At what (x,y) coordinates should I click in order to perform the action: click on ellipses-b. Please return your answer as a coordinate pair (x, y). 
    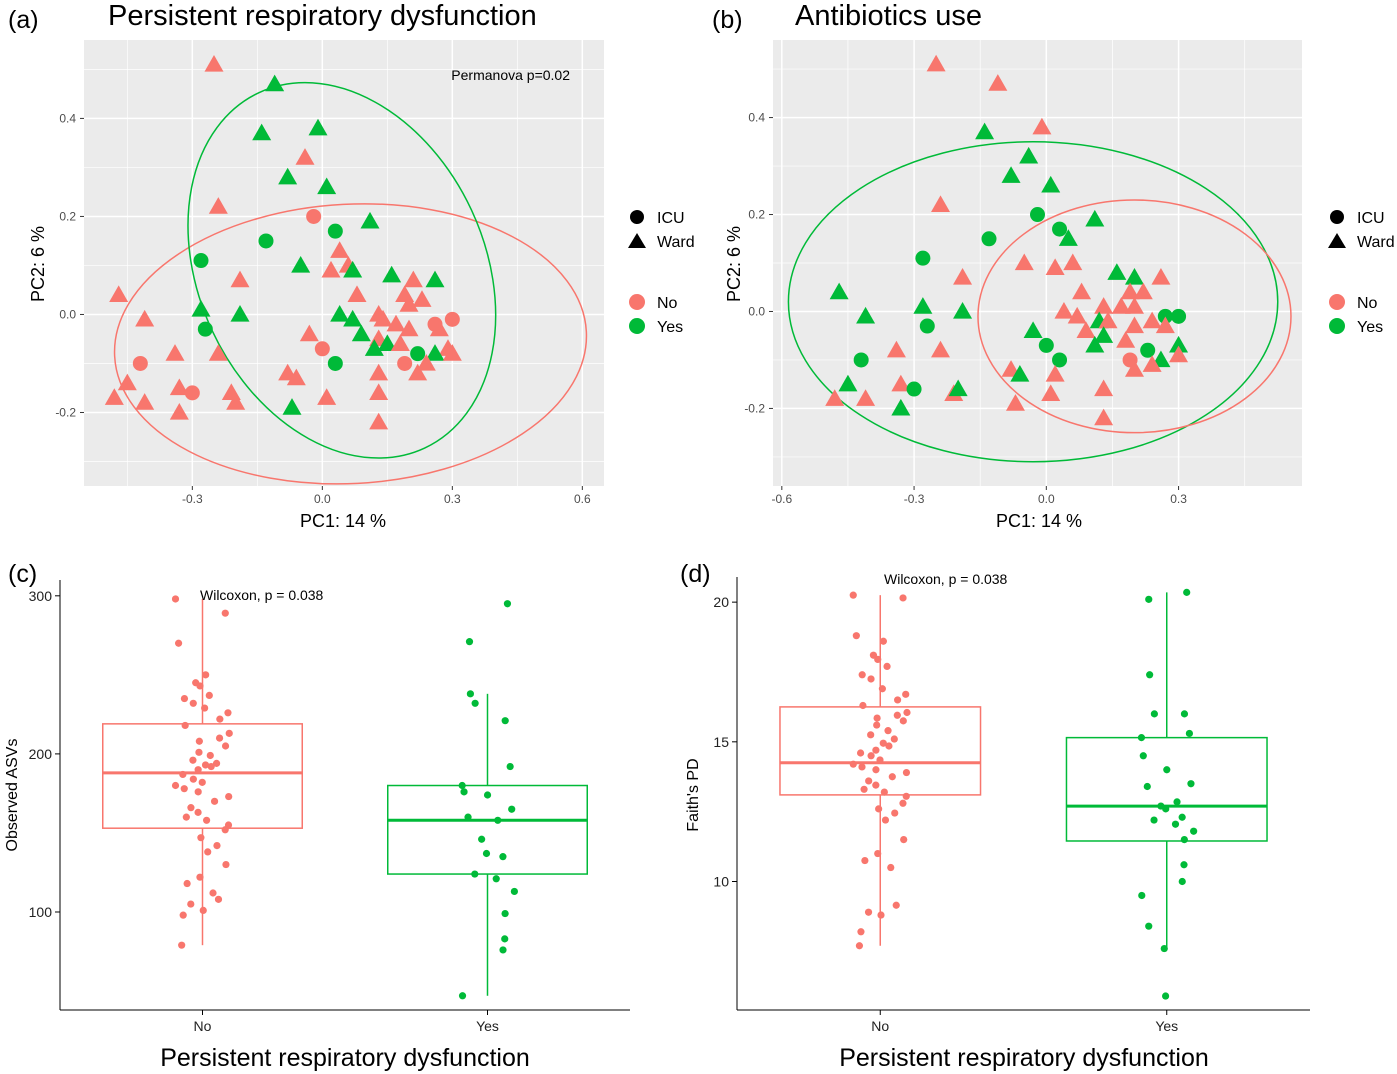
    Looking at the image, I should click on (1039, 302).